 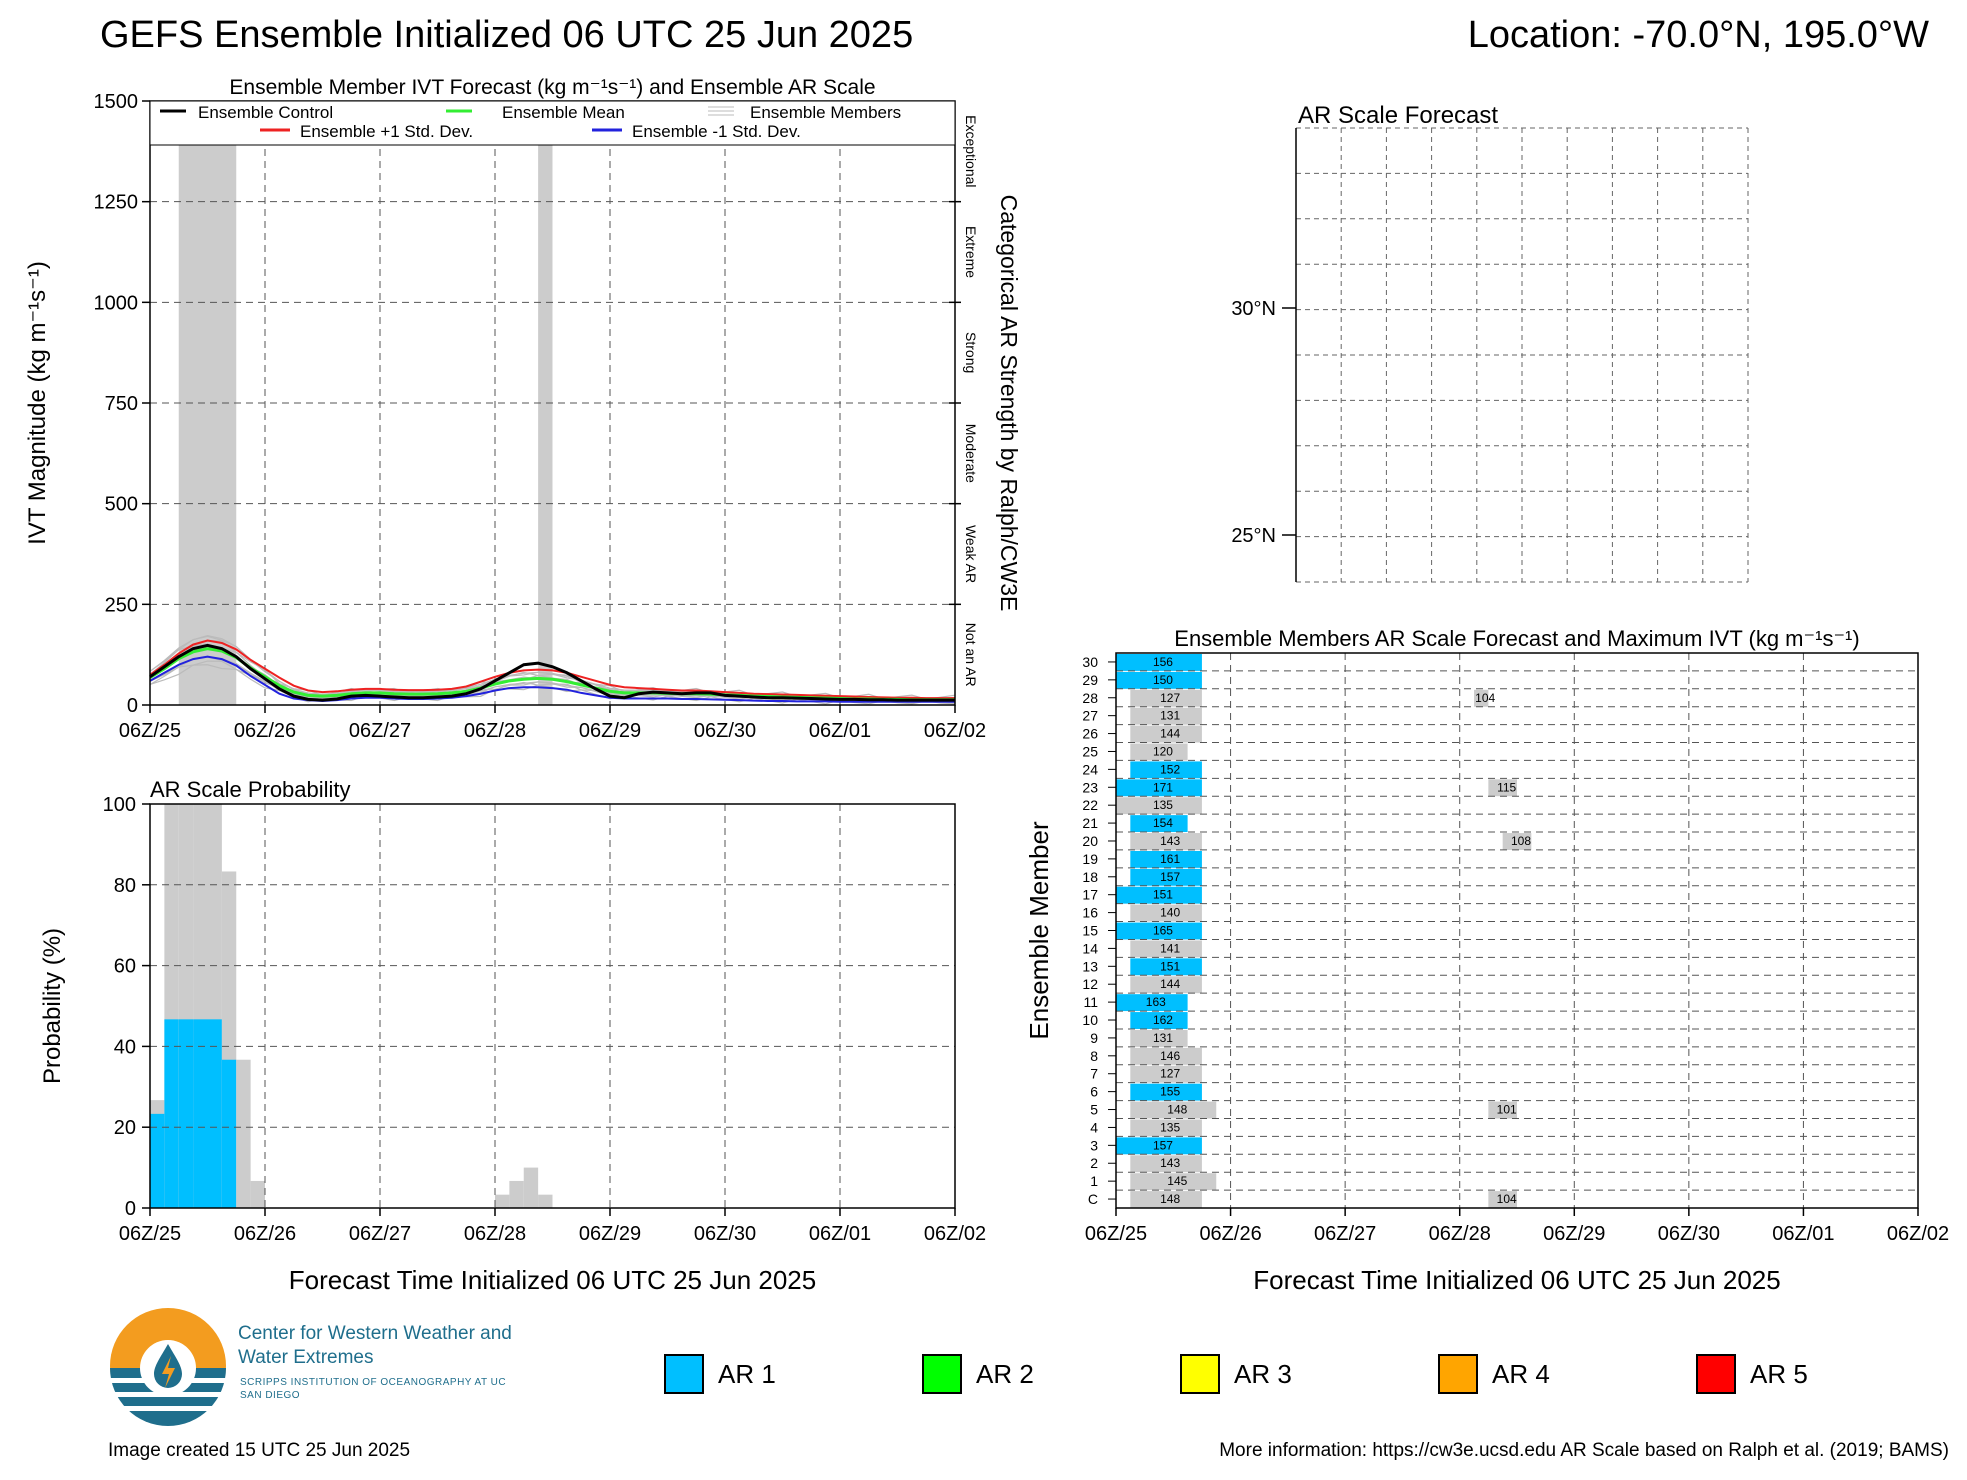 What do you see at coordinates (1163, 751) in the screenshot?
I see `member-max-ivt-label: 120` at bounding box center [1163, 751].